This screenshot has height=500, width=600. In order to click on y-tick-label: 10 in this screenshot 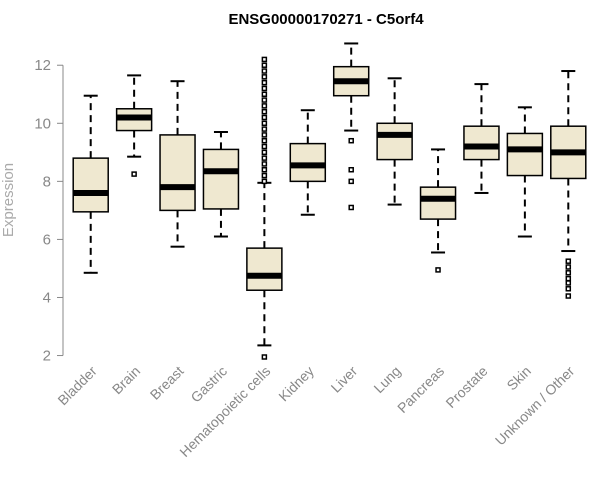, I will do `click(42, 123)`.